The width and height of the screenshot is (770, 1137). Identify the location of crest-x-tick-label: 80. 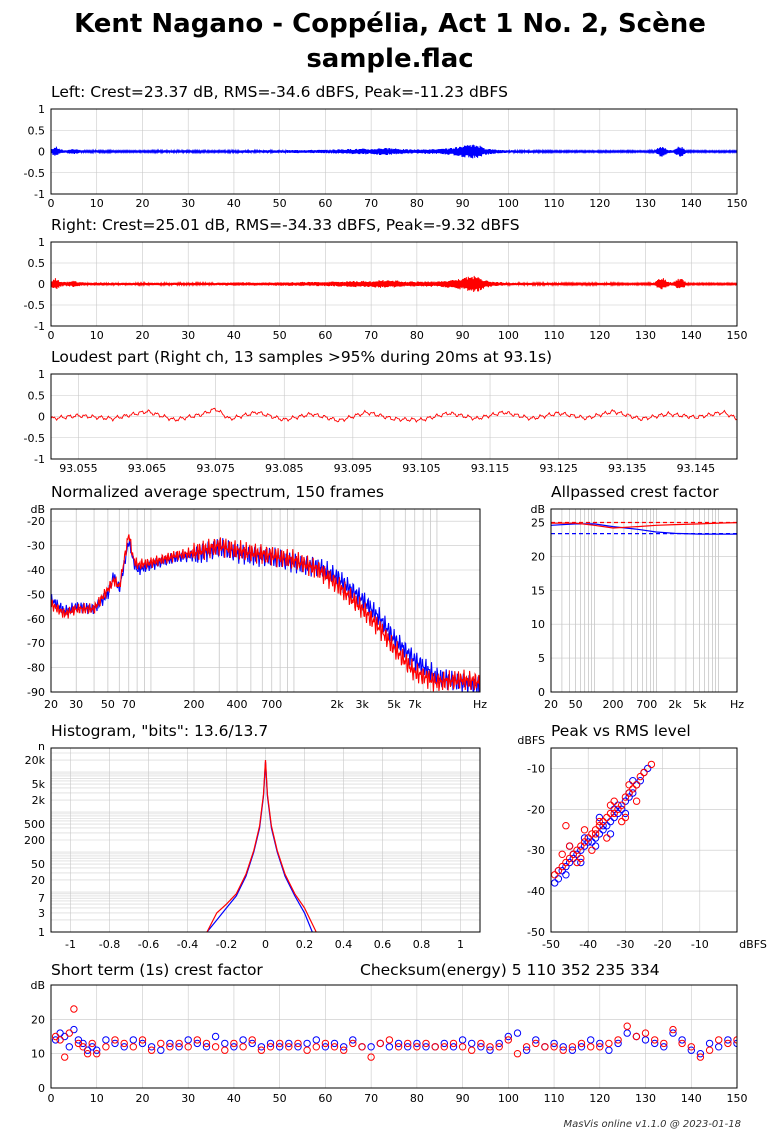
(417, 1098).